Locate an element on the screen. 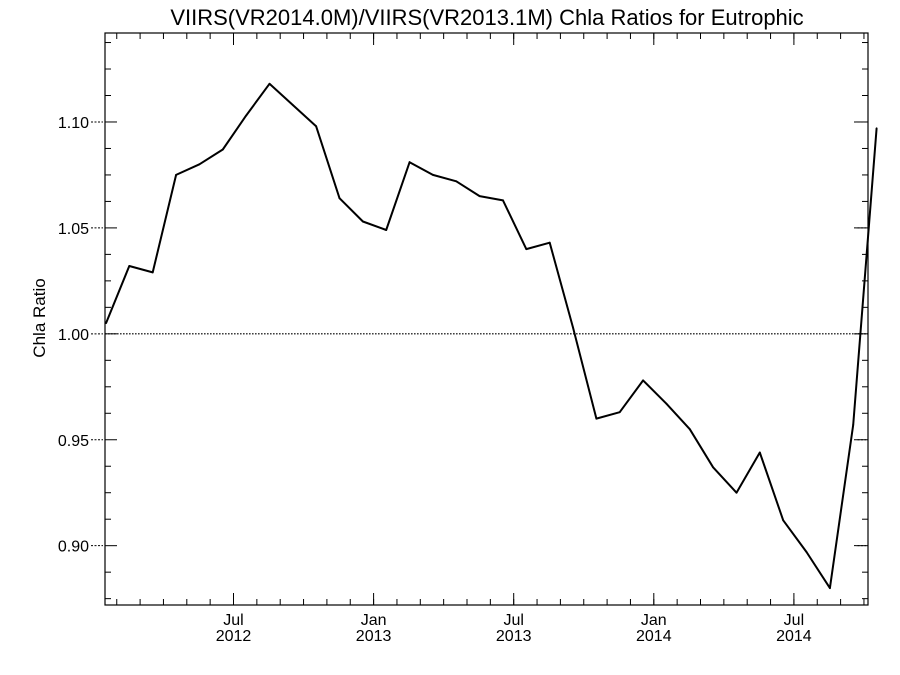  y-tick-label: 1.00 is located at coordinates (73, 335).